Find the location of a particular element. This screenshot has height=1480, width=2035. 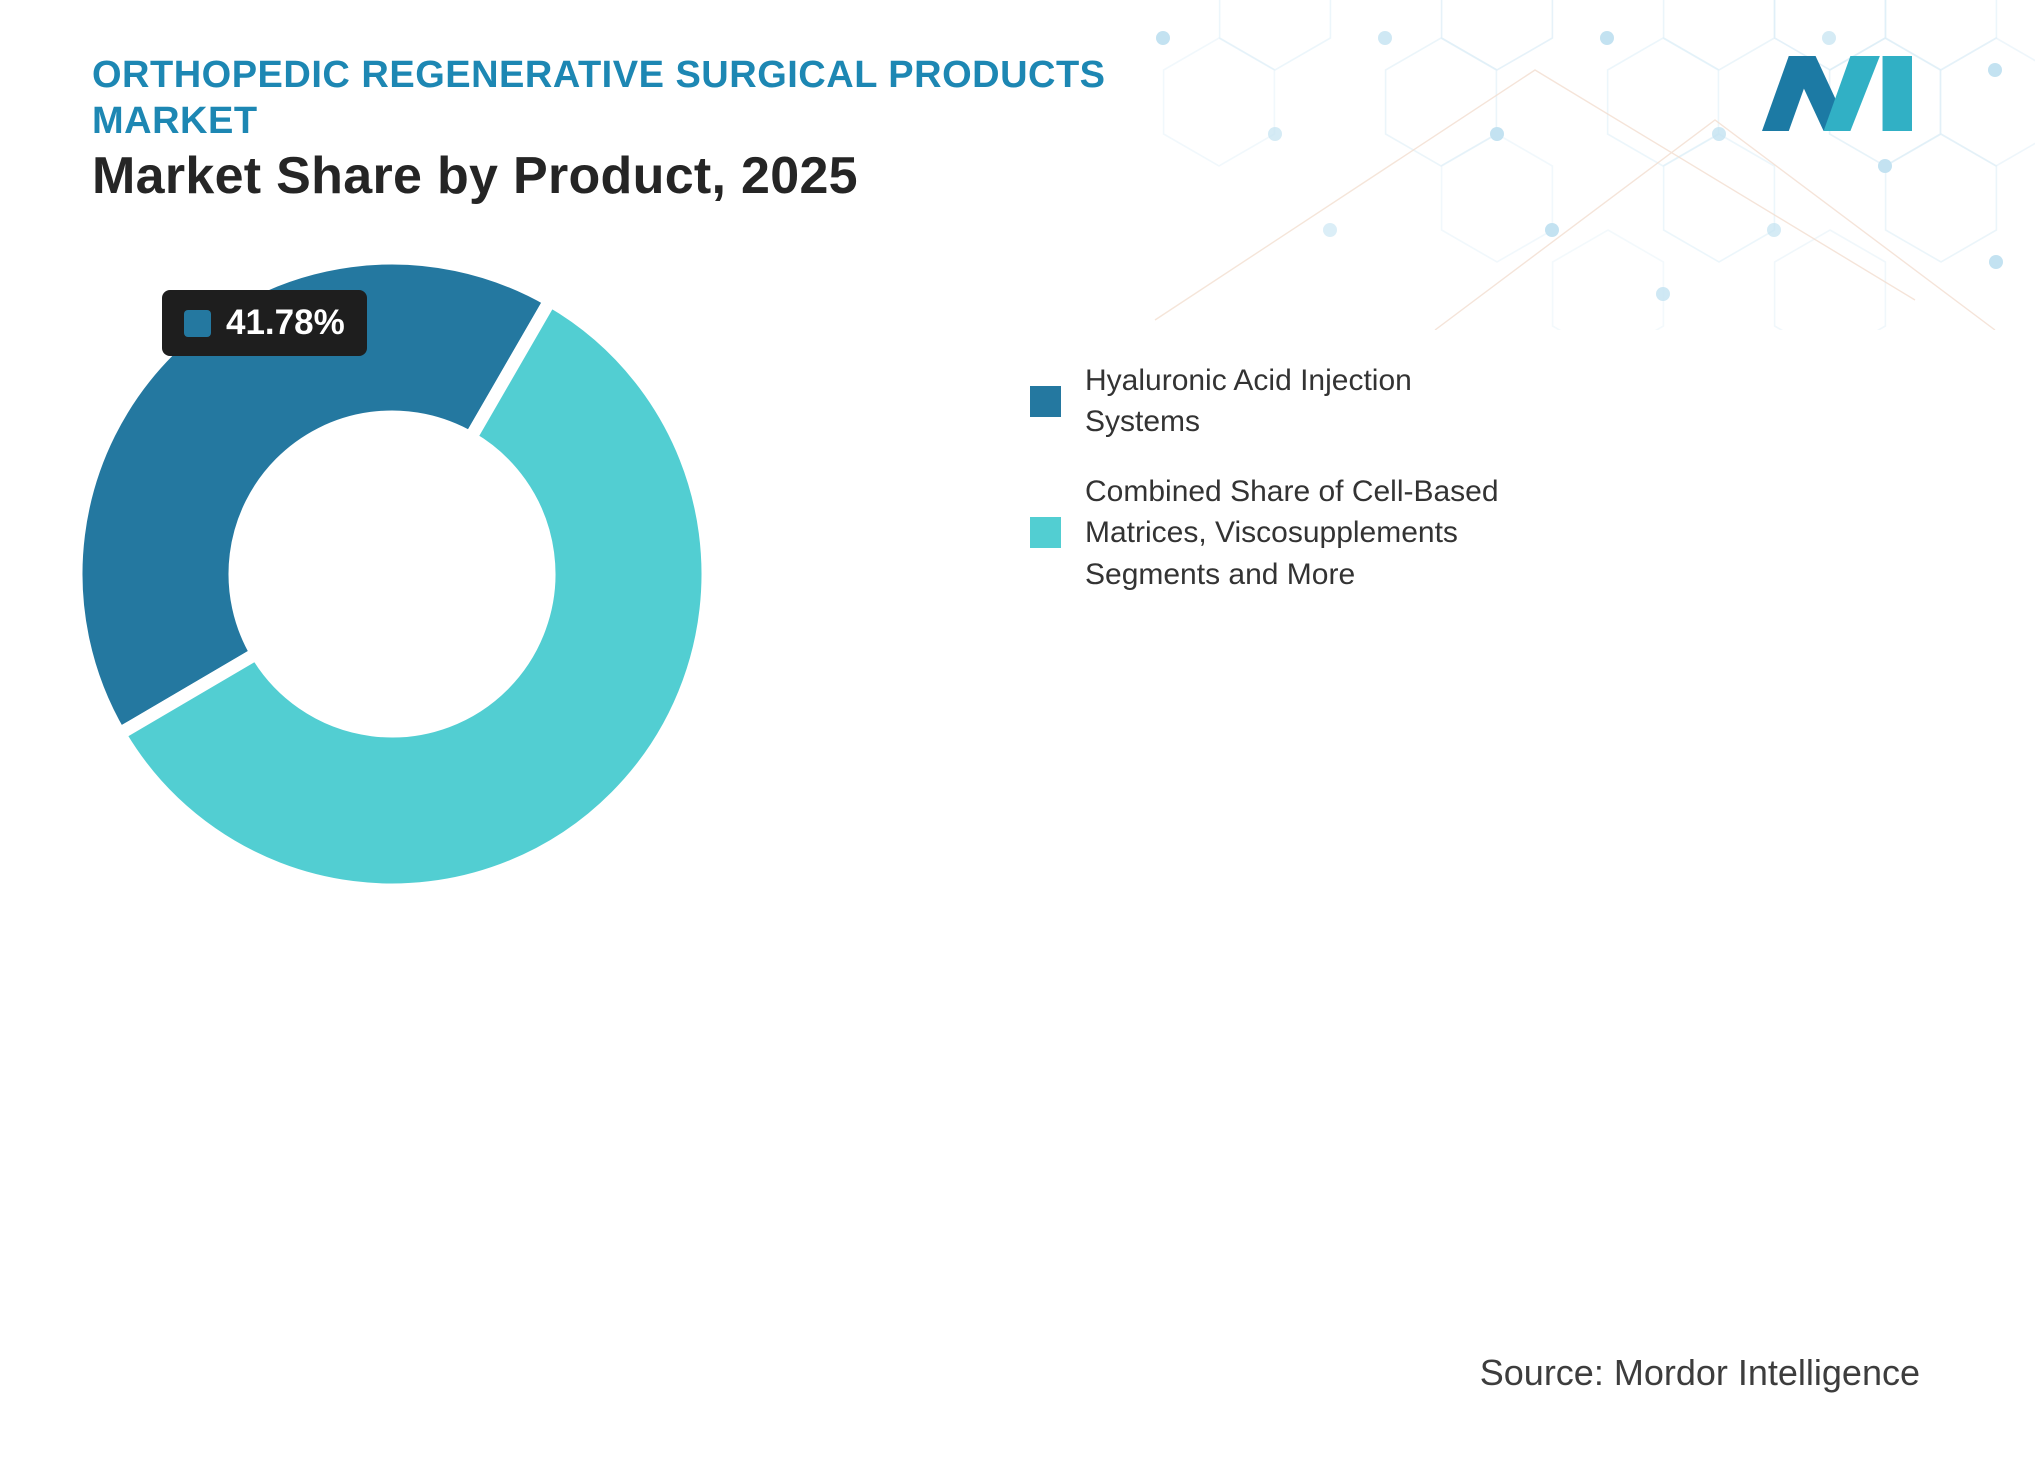

page-title: Market Share by Product, 2025 is located at coordinates (475, 176).